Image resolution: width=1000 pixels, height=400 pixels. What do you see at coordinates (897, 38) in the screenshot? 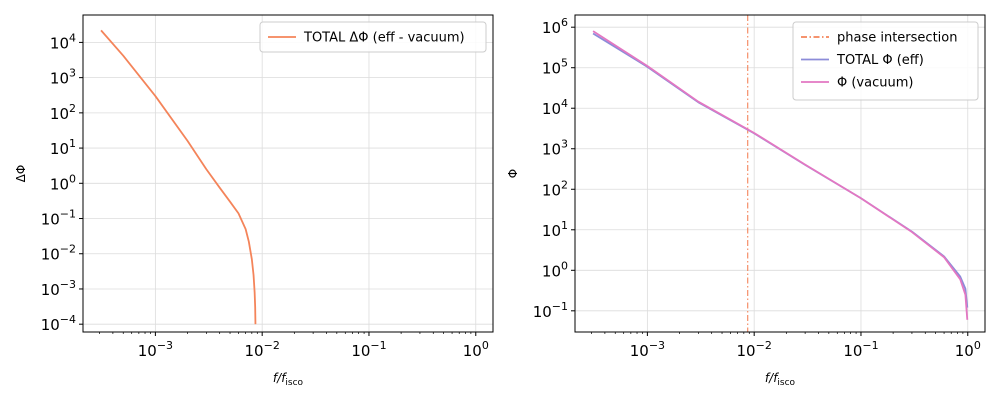
I see `legend-label: phase intersection` at bounding box center [897, 38].